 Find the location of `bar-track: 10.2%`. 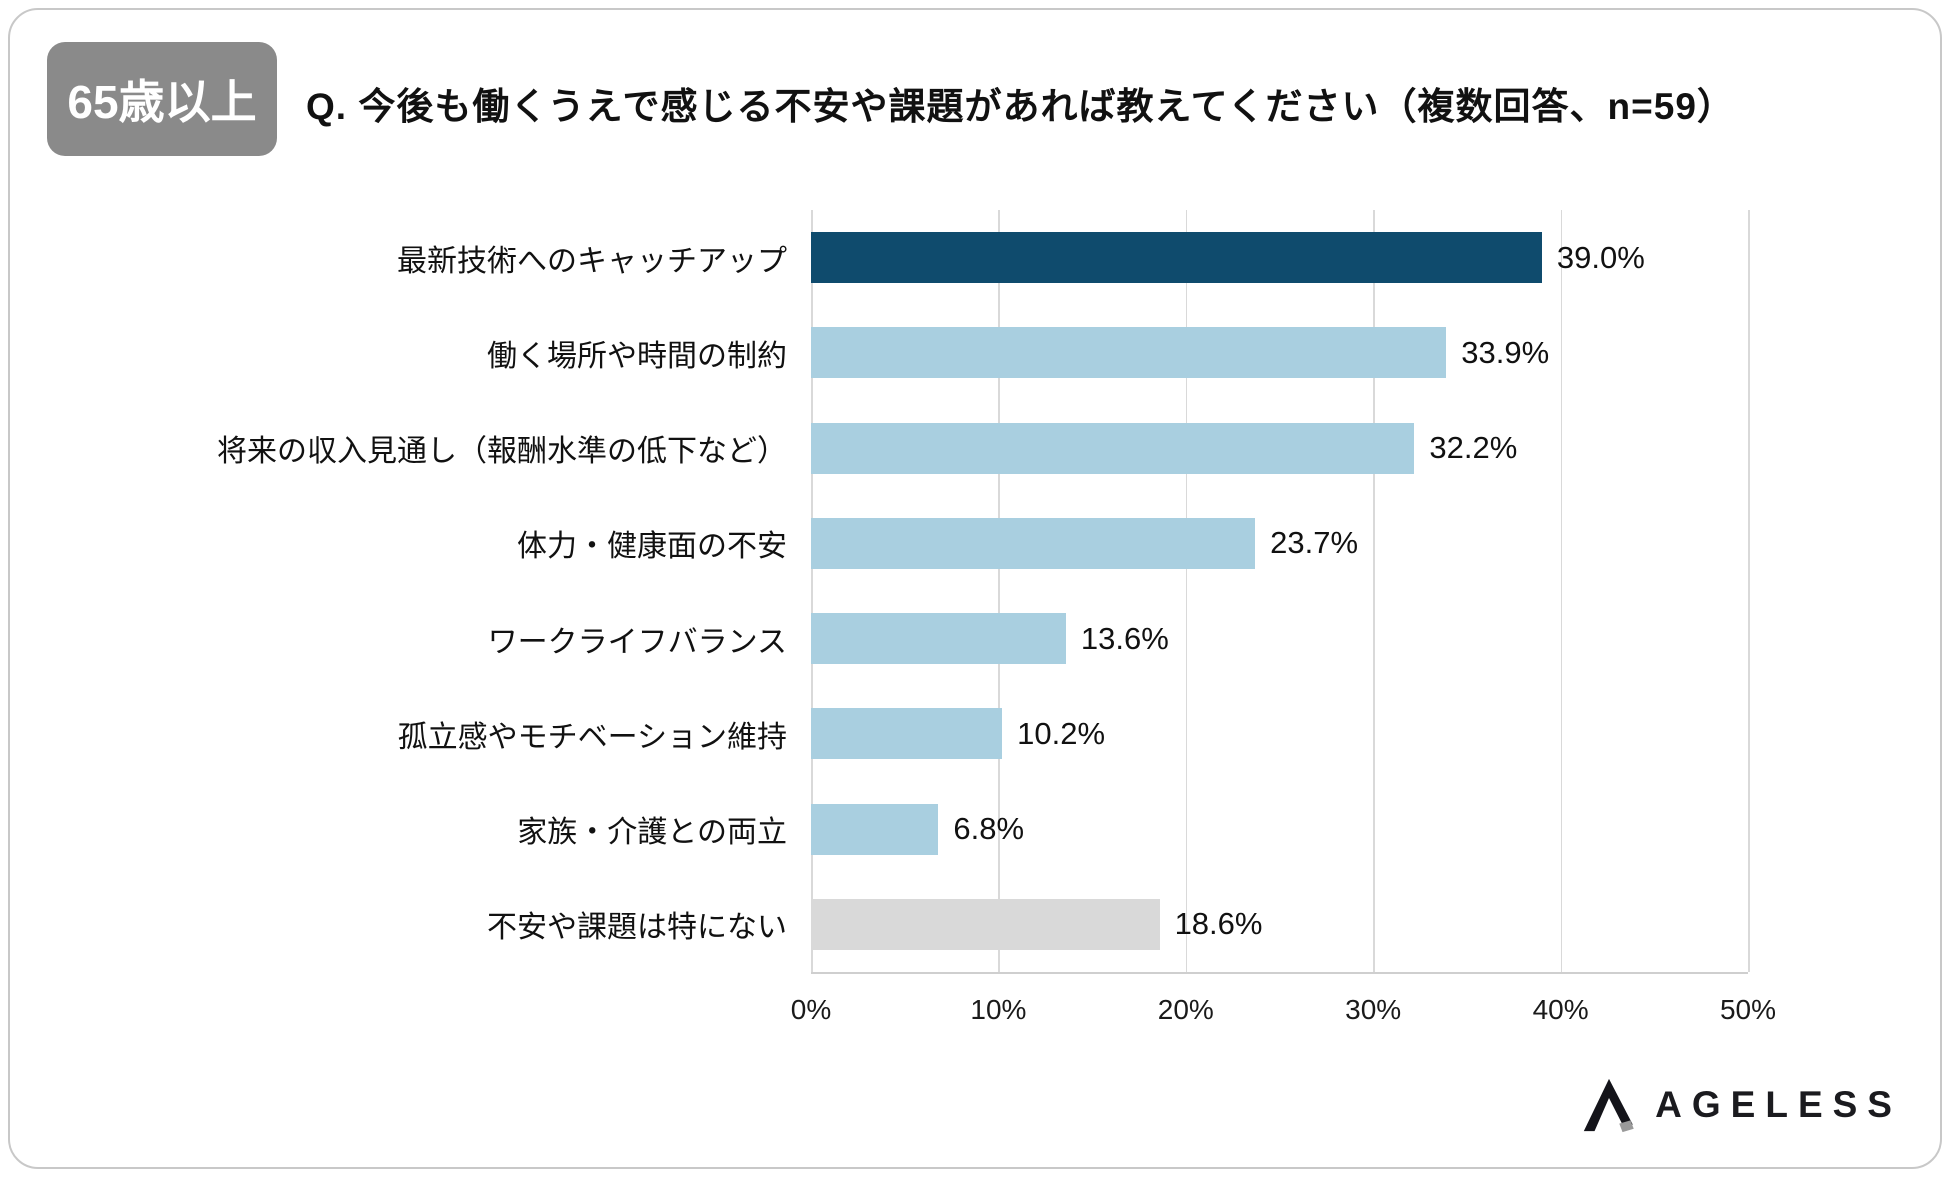

bar-track: 10.2% is located at coordinates (1279, 733).